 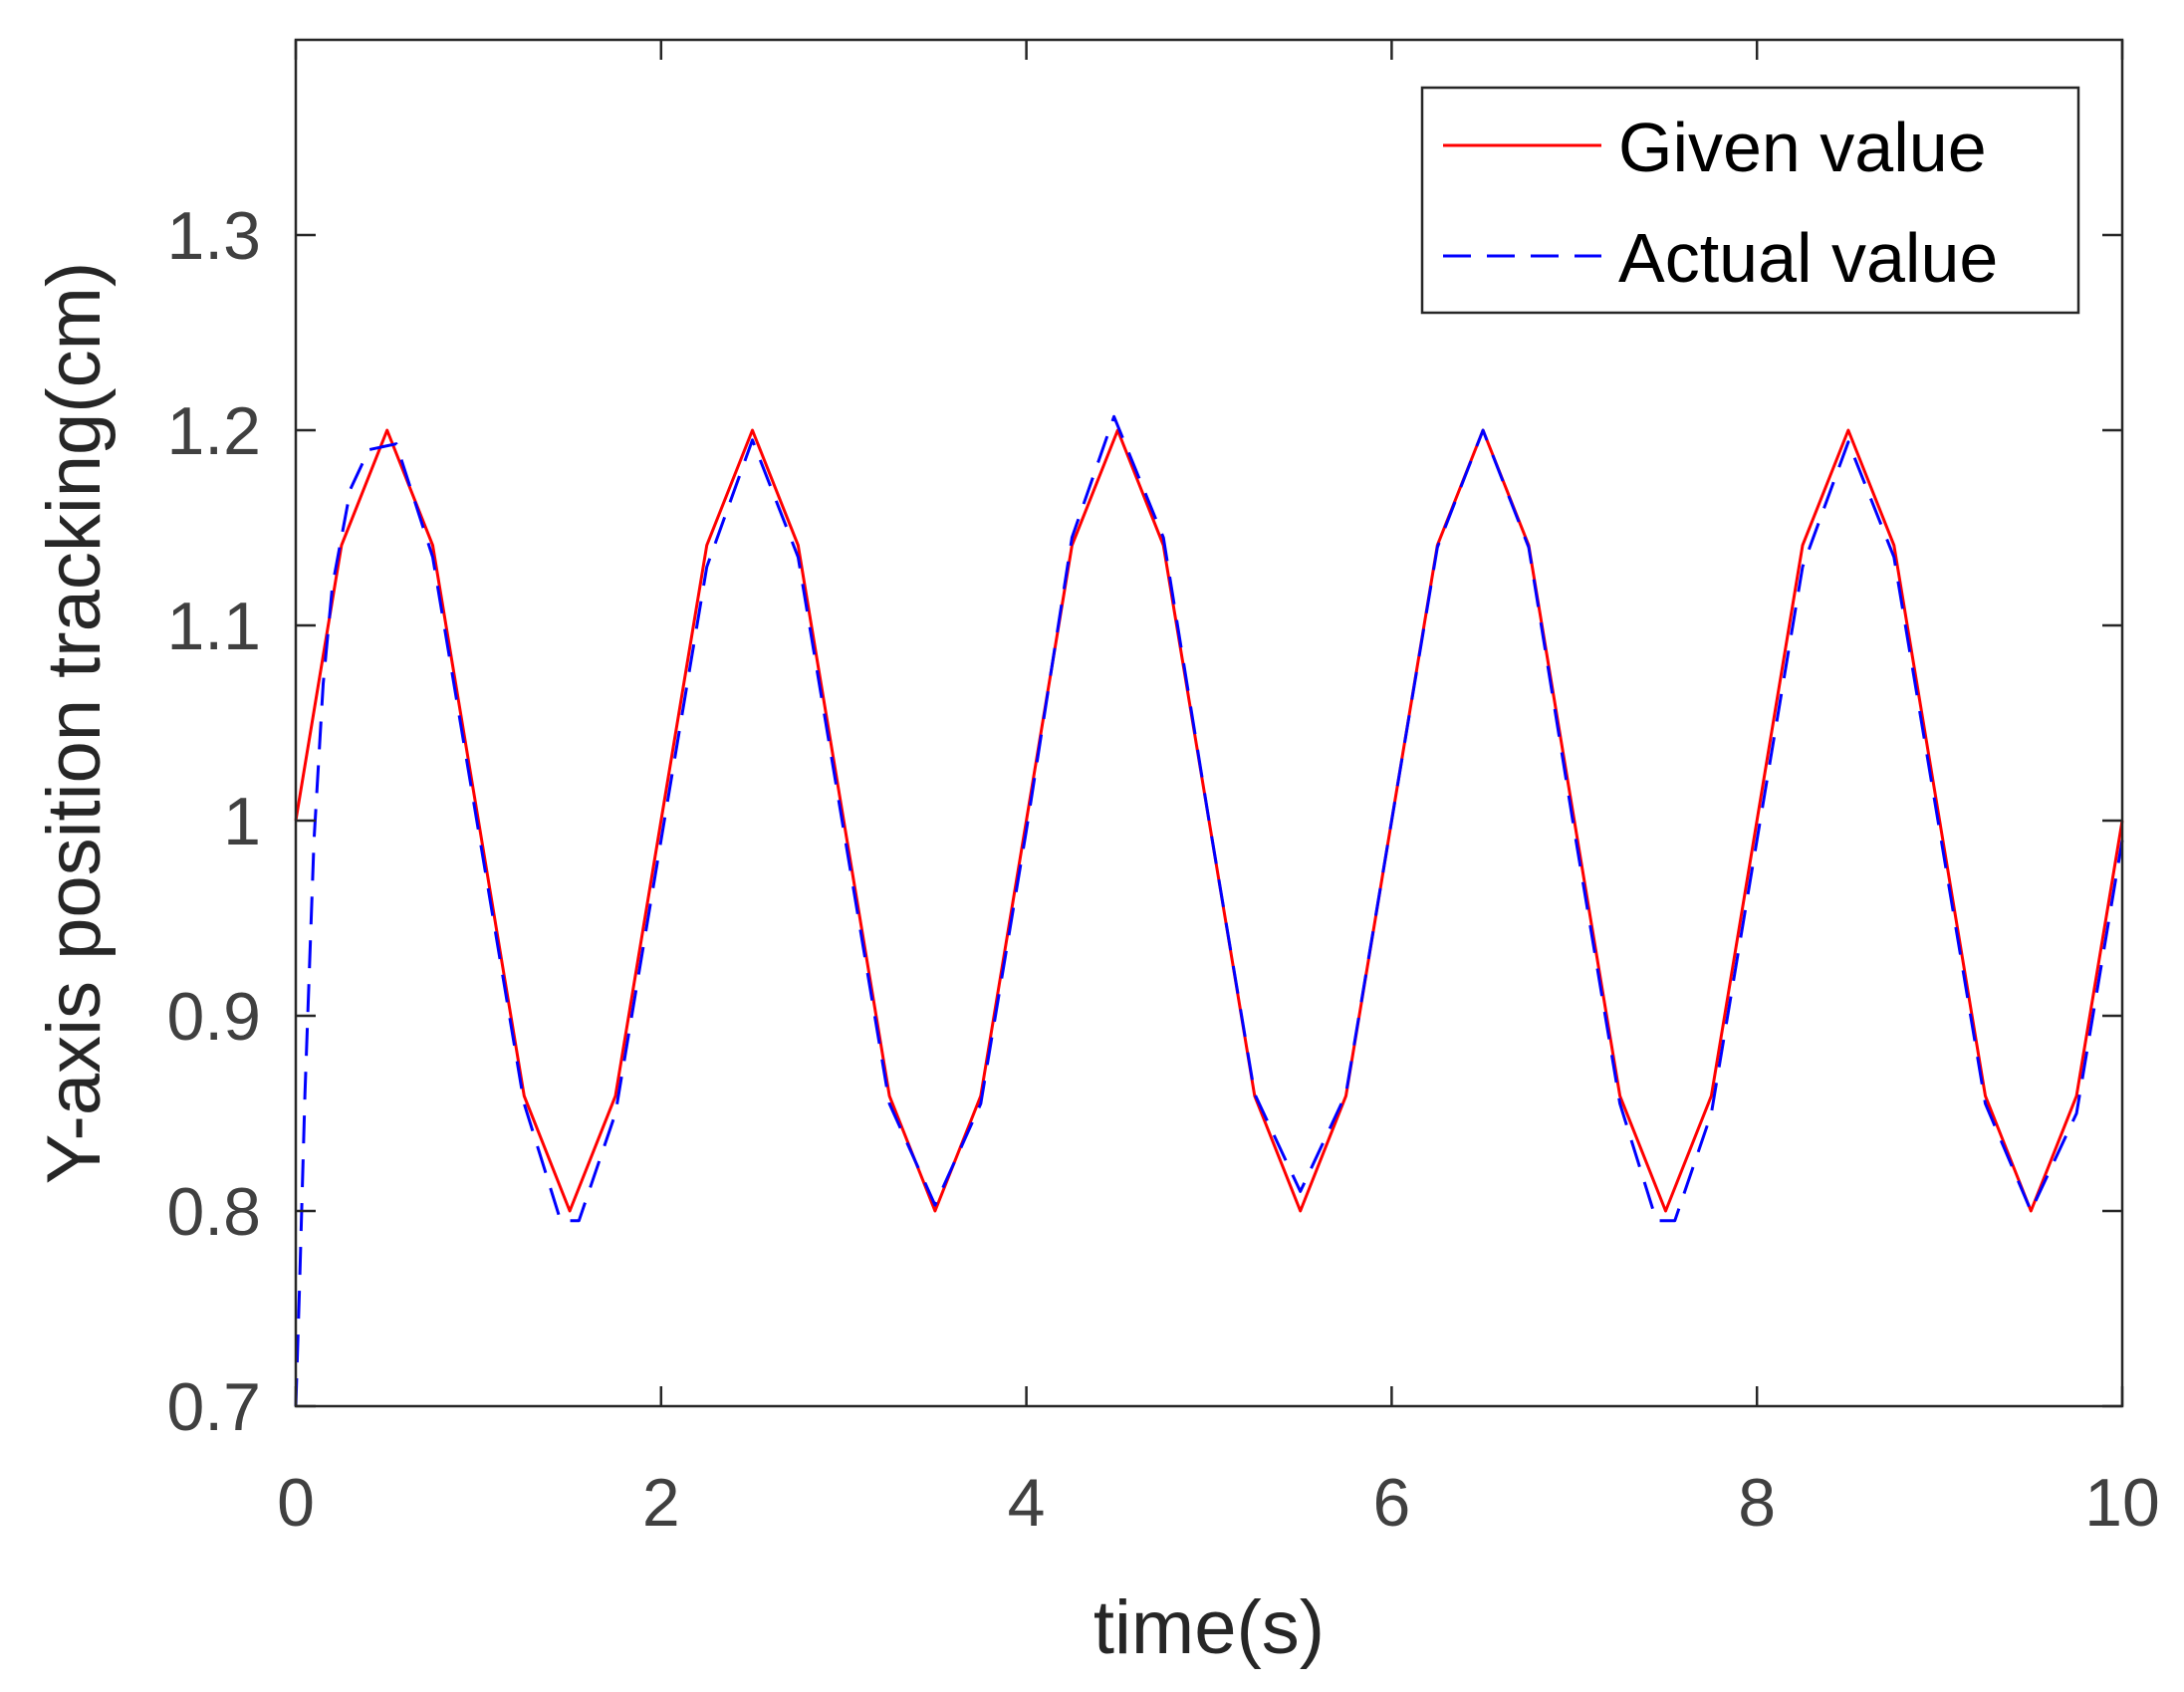 I want to click on y-tick-label: 1.3, so click(x=213, y=236).